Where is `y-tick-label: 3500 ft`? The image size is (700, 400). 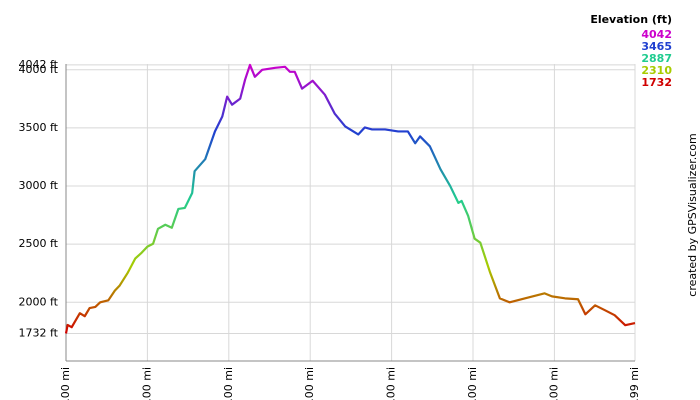 y-tick-label: 3500 ft is located at coordinates (39, 127).